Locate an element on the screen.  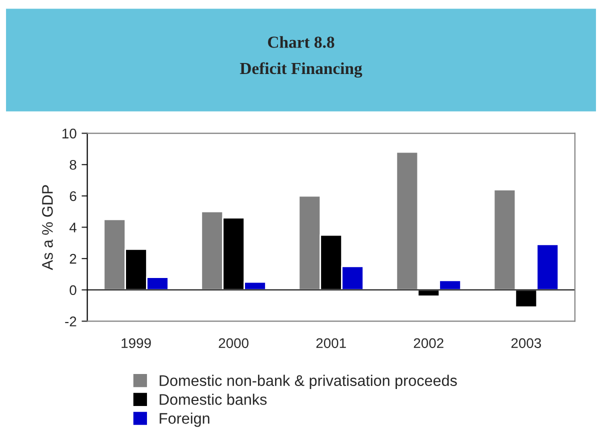
legend-label: Foreign is located at coordinates (185, 419).